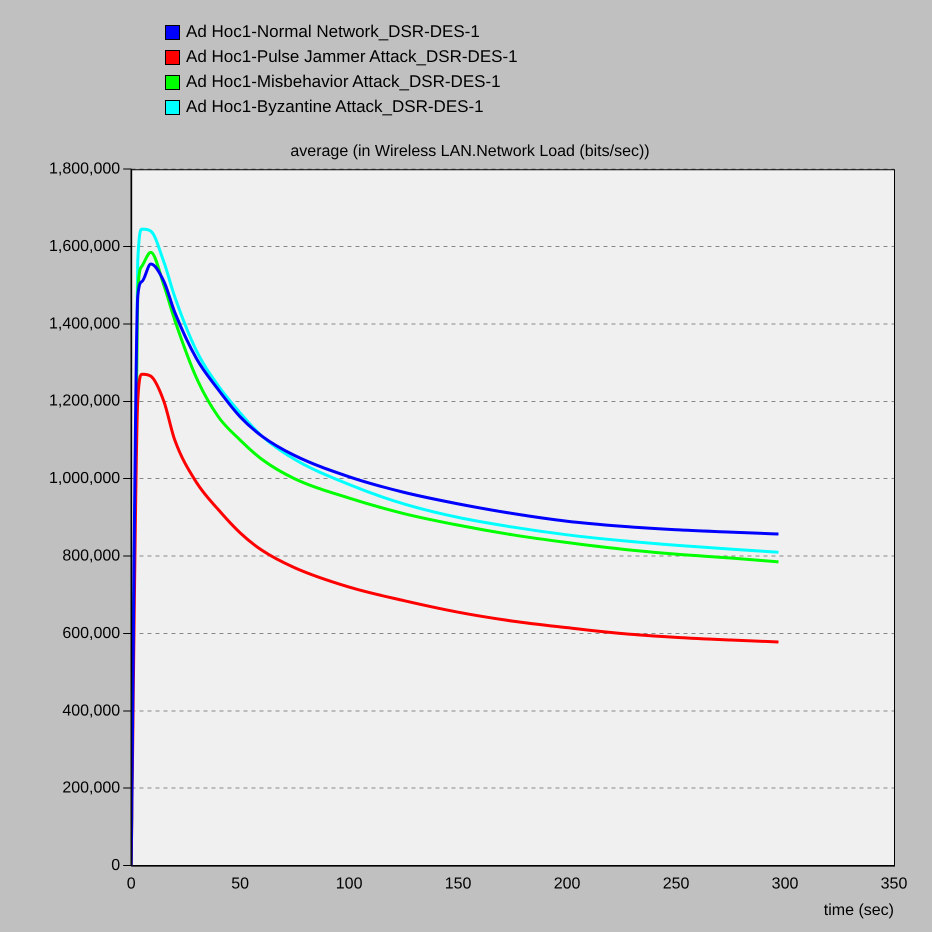 This screenshot has width=932, height=932. I want to click on legend-label: Ad Hoc1-Misbehavior Attack_DSR-DES-1, so click(343, 82).